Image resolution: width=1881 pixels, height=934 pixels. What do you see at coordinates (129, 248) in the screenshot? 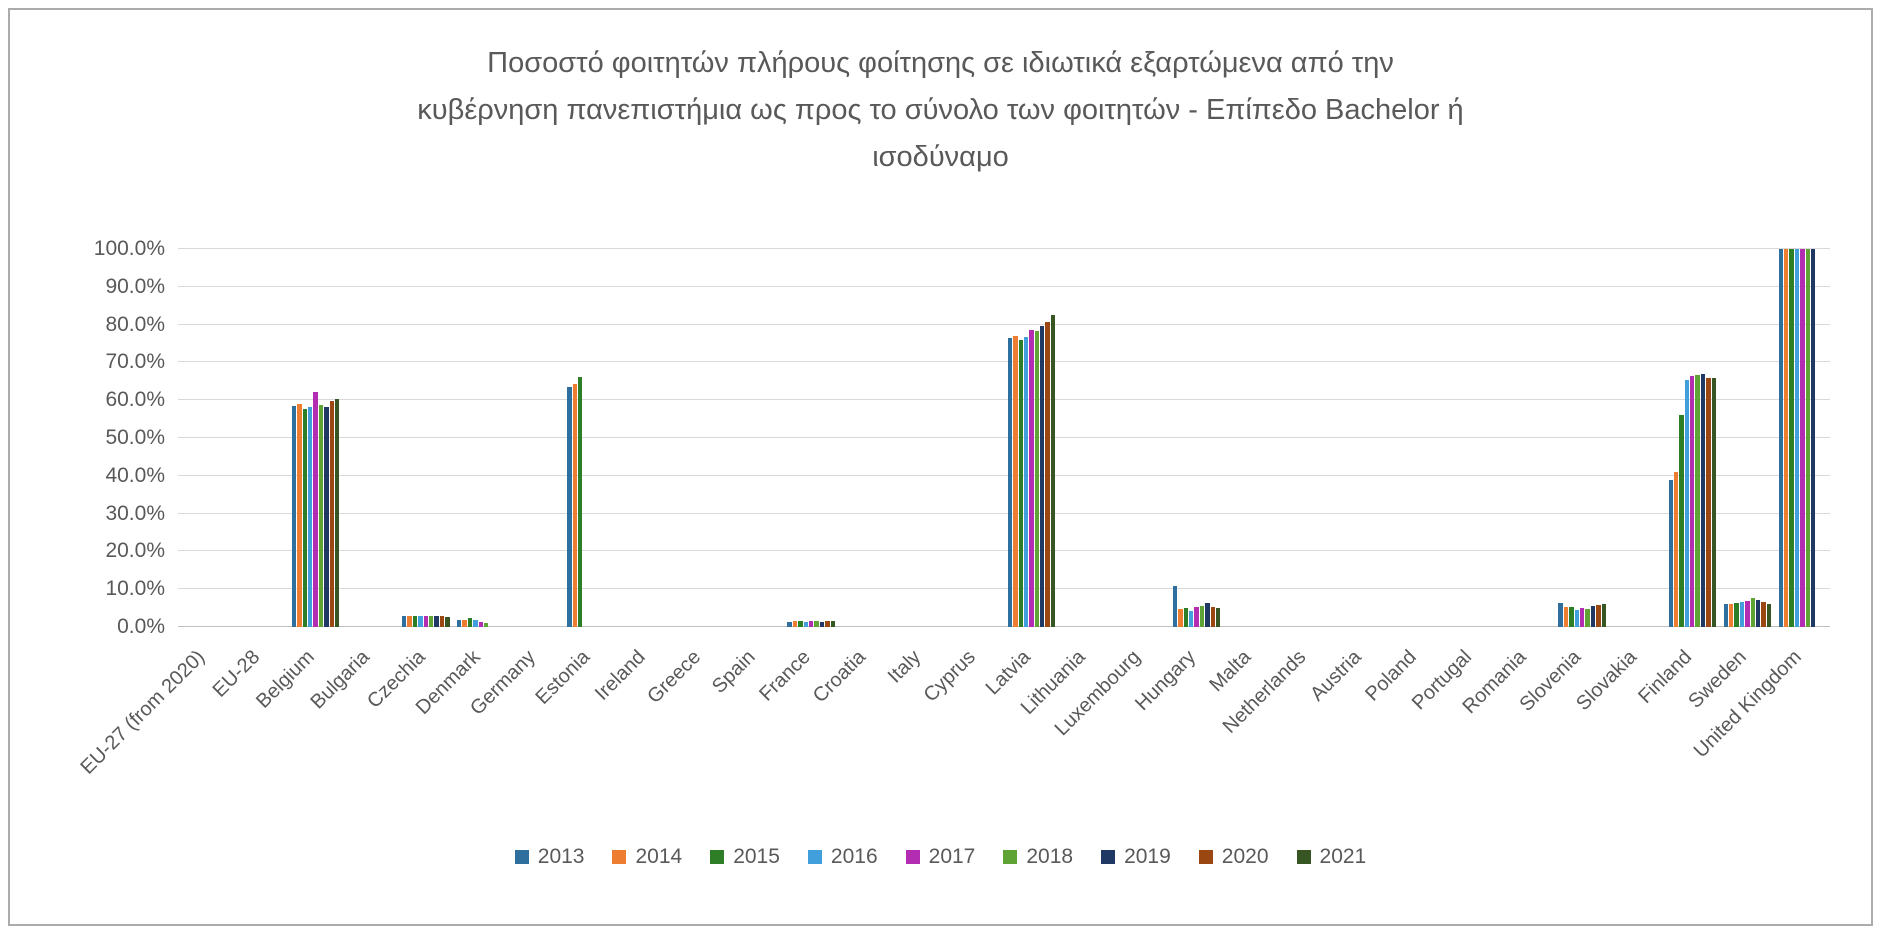
I see `y-axis-label: 100.0%` at bounding box center [129, 248].